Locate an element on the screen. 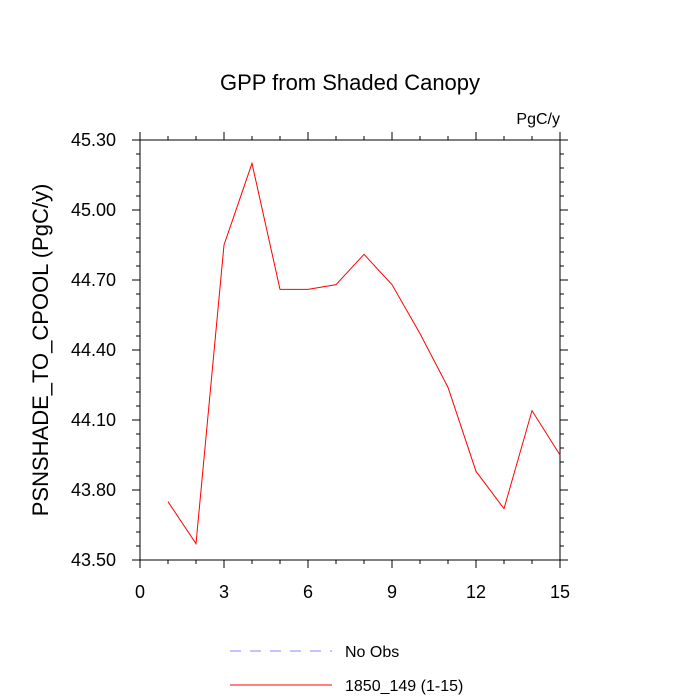 The height and width of the screenshot is (700, 700). x-tick-label: 15 is located at coordinates (560, 592).